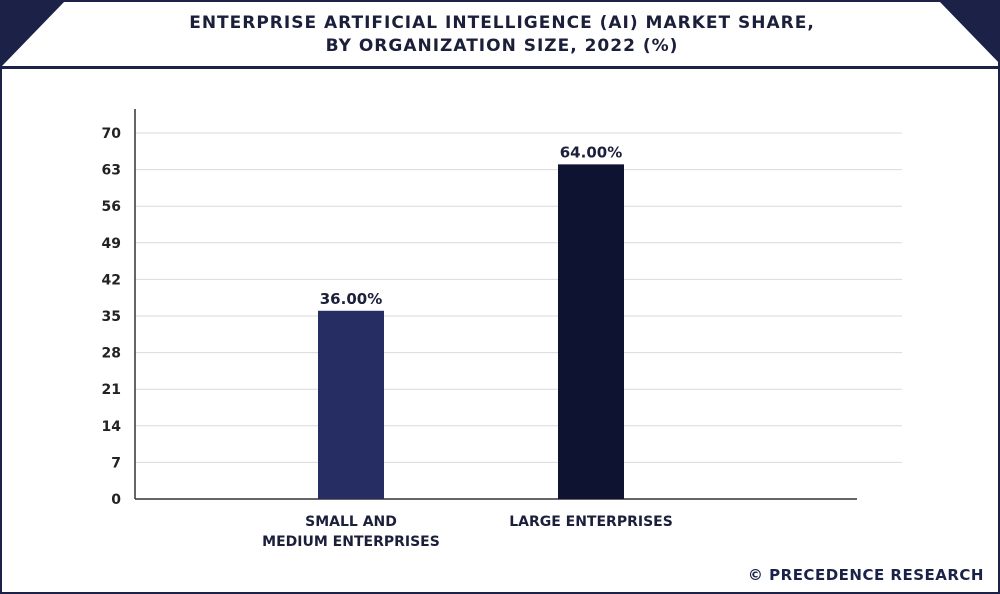 This screenshot has height=594, width=1000. I want to click on y-tick-label: 70, so click(112, 134).